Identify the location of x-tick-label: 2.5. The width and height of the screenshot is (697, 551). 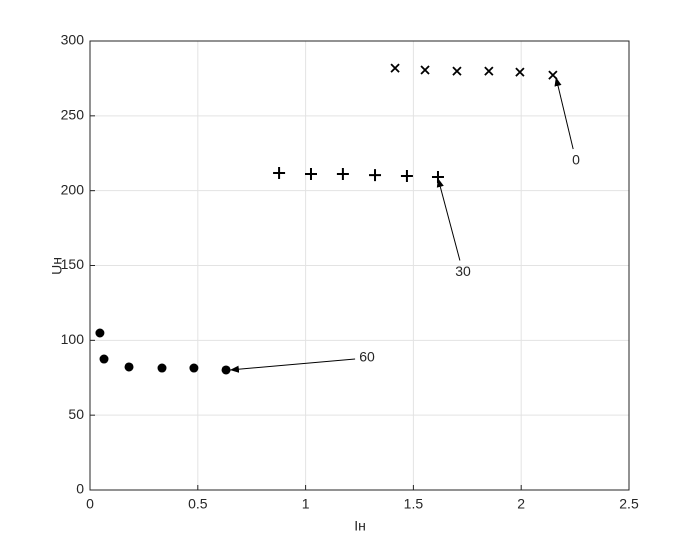
(629, 504).